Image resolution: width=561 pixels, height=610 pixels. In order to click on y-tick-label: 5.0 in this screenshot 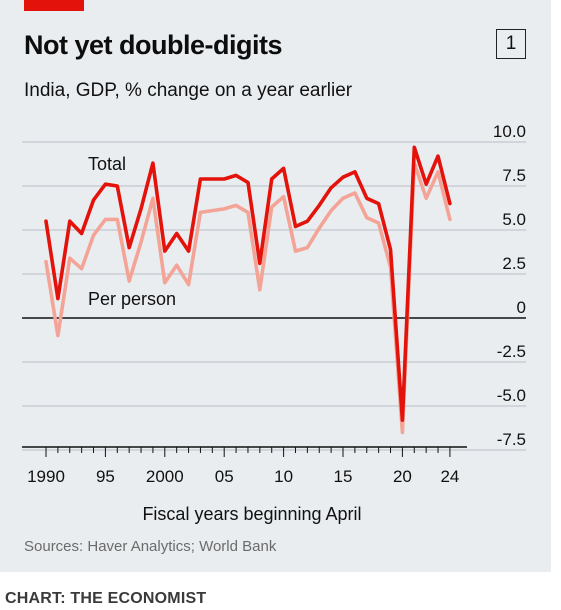, I will do `click(514, 219)`.